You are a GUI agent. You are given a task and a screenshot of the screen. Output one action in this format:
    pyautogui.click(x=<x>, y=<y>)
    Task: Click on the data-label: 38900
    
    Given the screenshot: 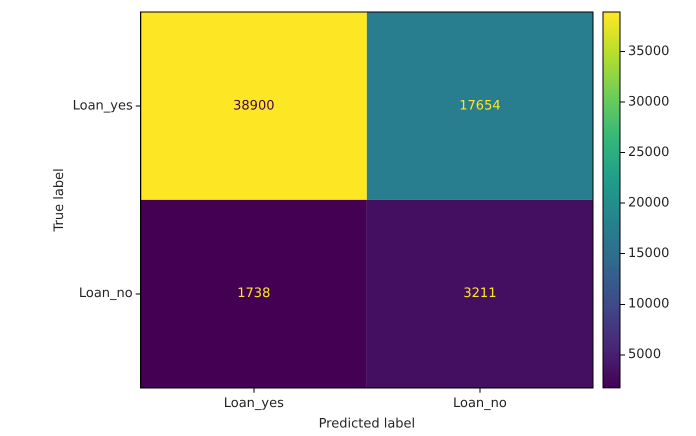 What is the action you would take?
    pyautogui.click(x=253, y=106)
    